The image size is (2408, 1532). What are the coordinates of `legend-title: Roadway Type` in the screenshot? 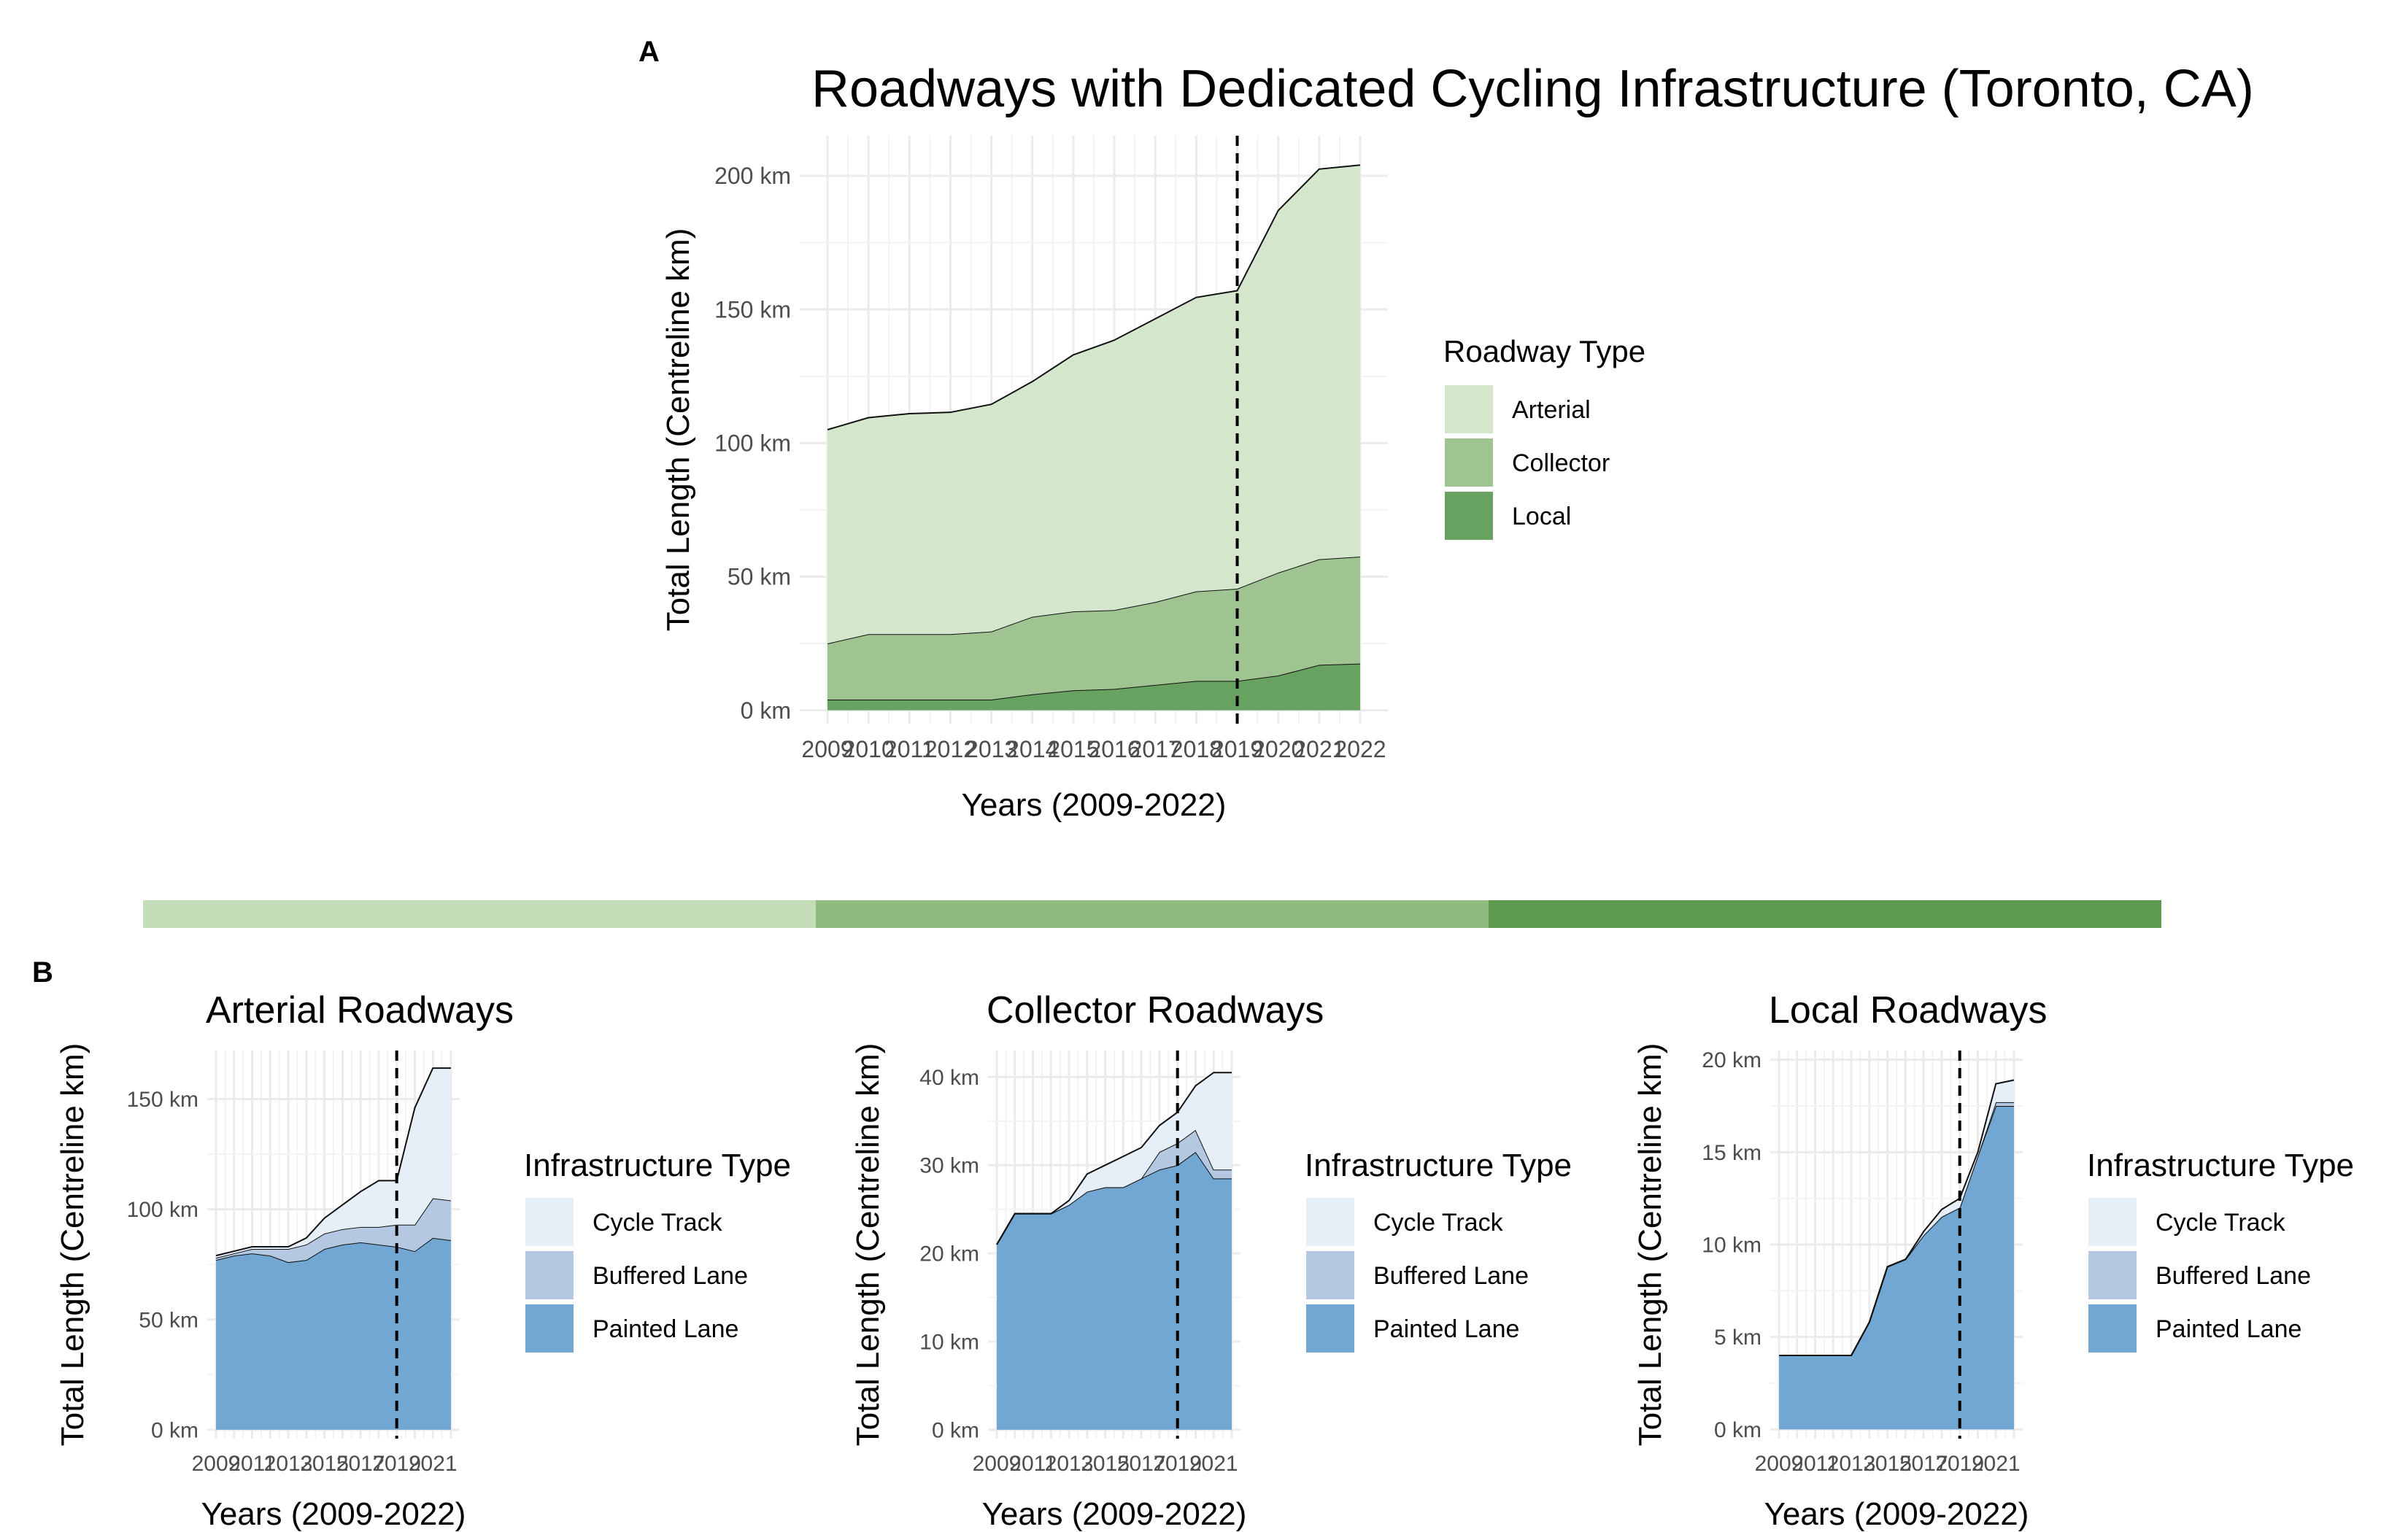 It's located at (1544, 351).